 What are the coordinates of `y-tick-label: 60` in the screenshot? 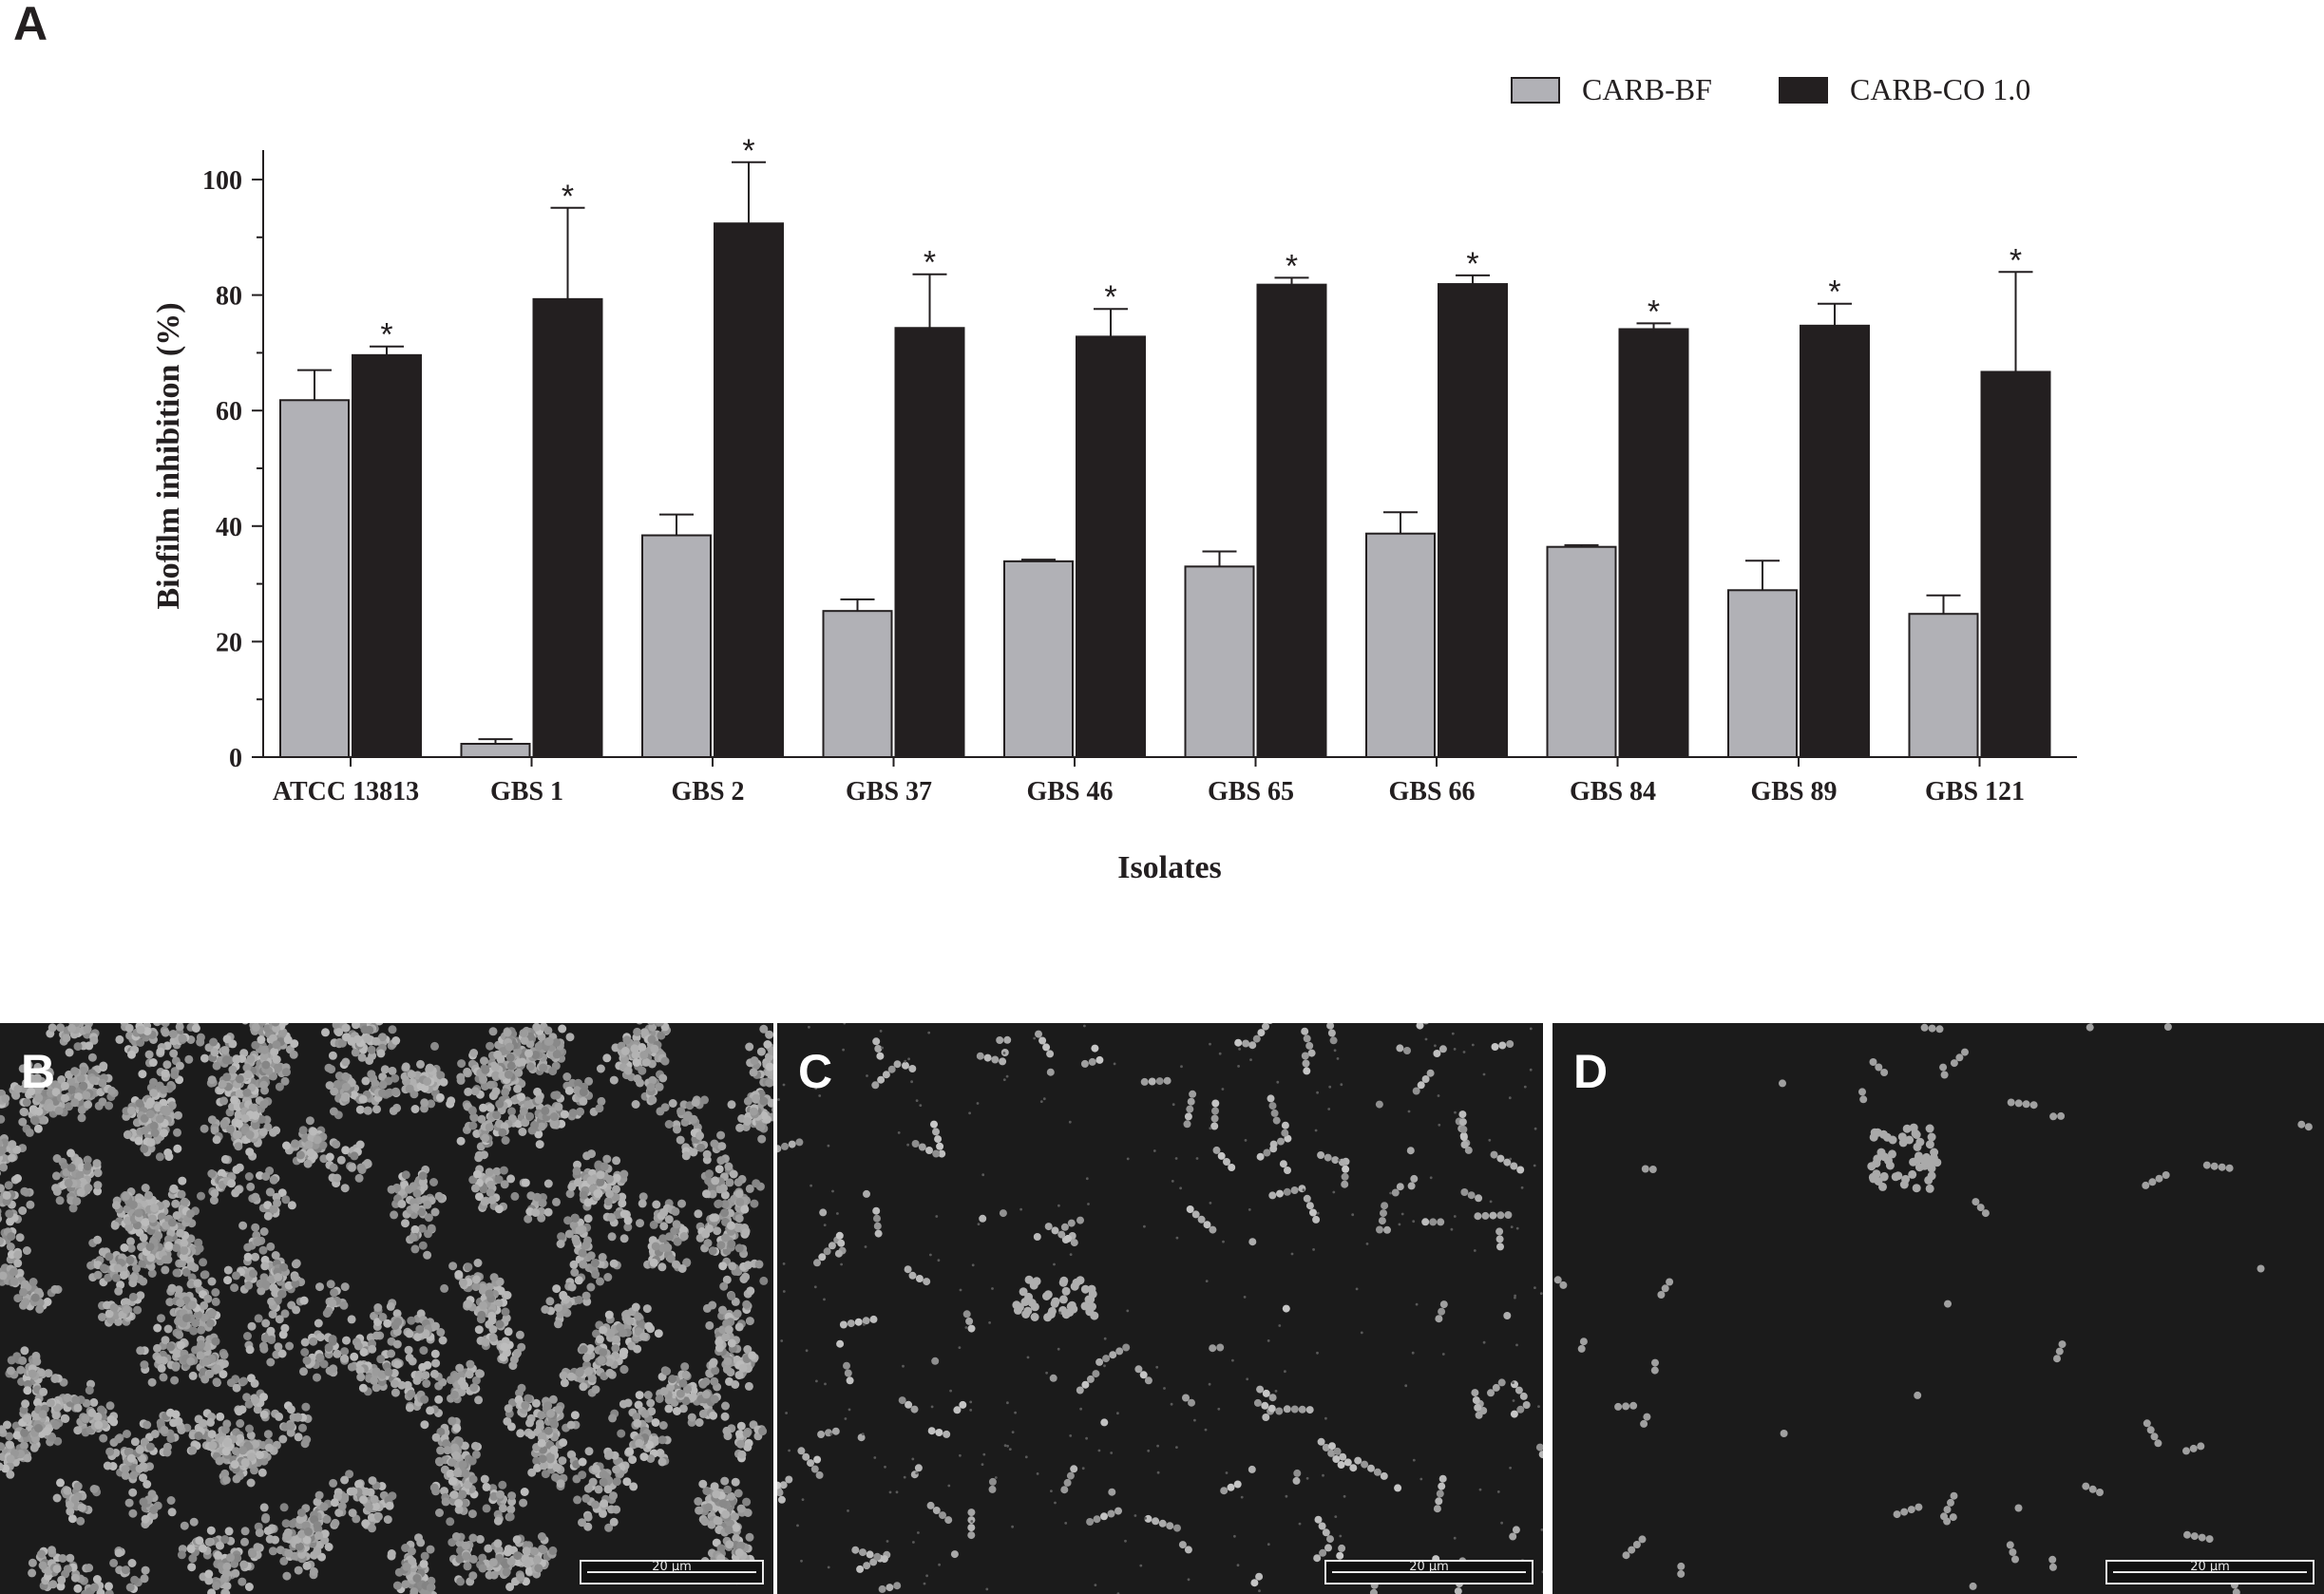 It's located at (229, 412).